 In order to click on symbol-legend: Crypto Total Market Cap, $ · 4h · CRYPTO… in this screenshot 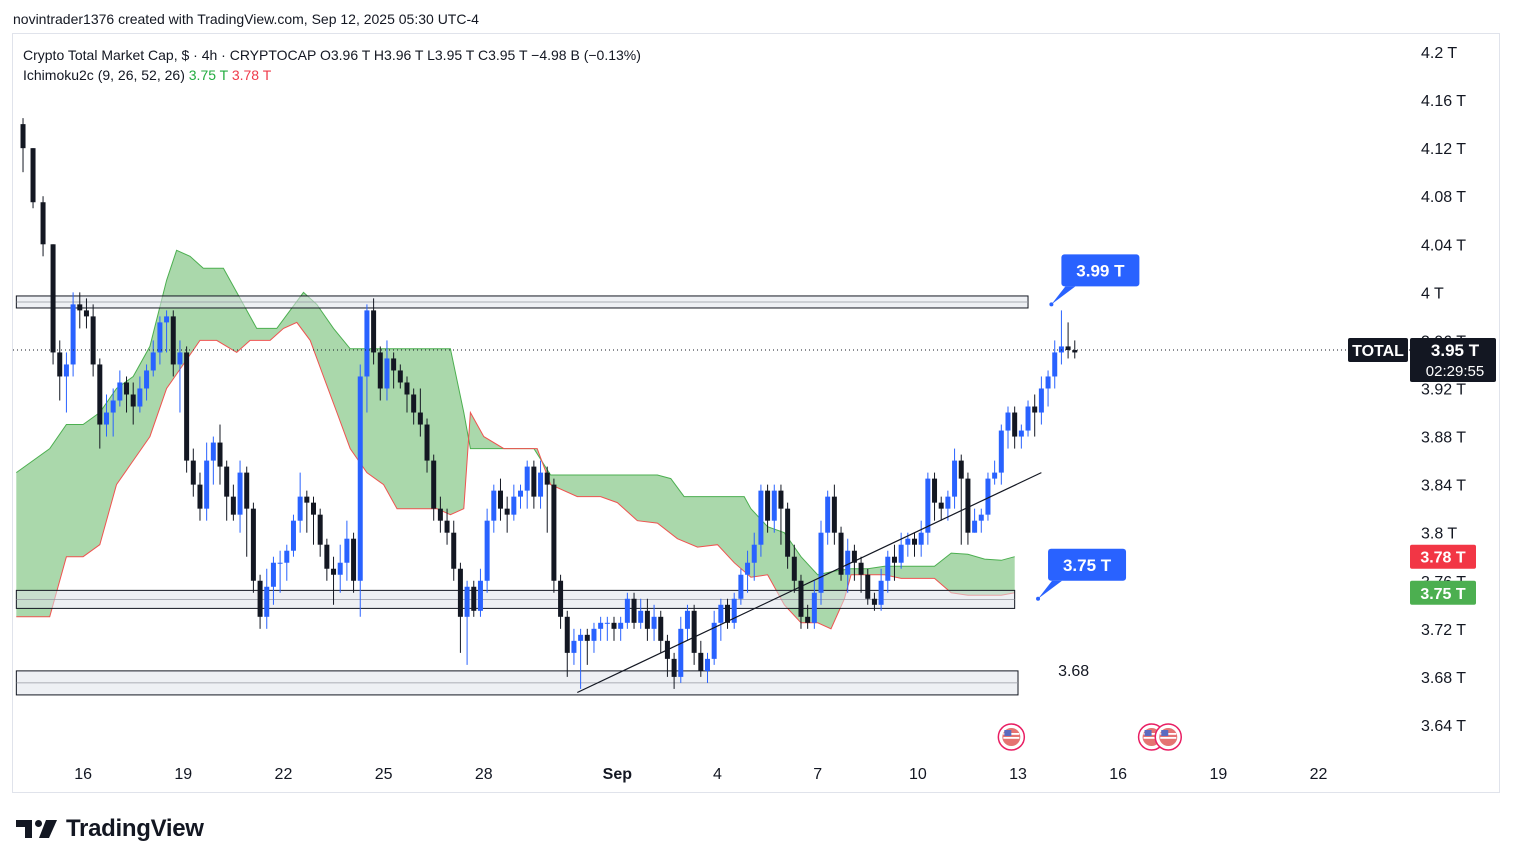, I will do `click(332, 55)`.